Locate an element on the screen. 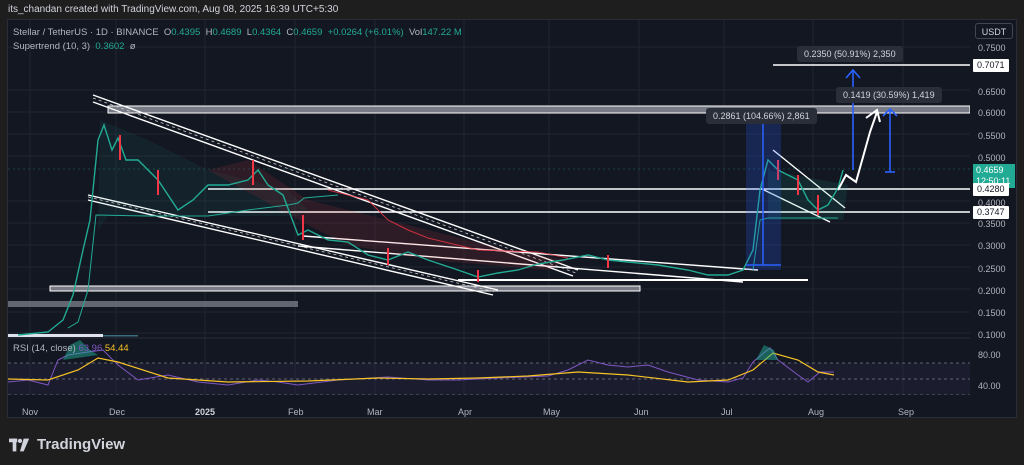 This screenshot has width=1024, height=465. high-value: 0.4689 is located at coordinates (227, 32).